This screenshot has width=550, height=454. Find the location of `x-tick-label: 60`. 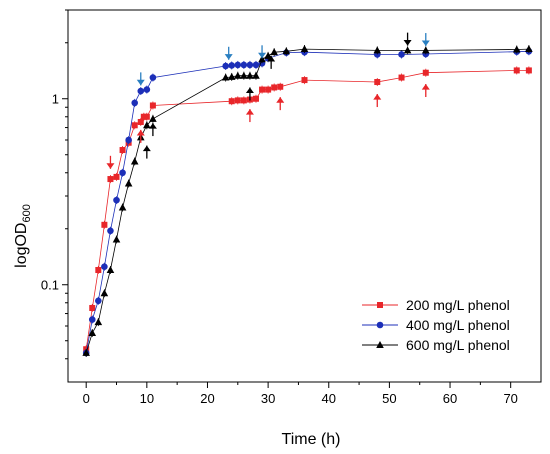

x-tick-label: 60 is located at coordinates (450, 398).